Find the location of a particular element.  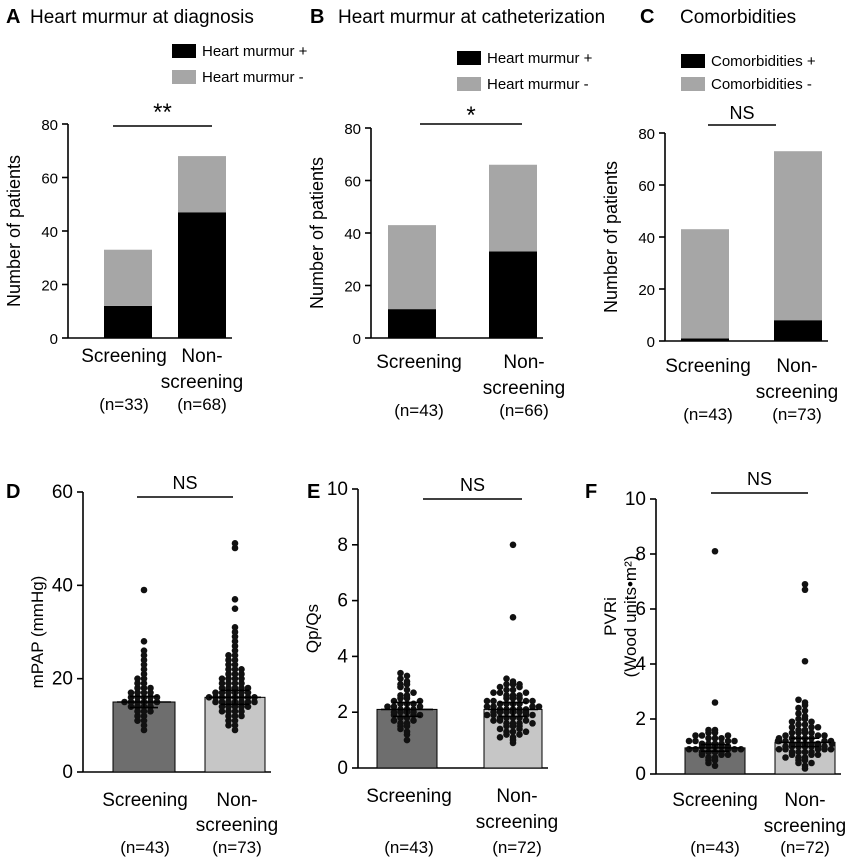

category-label: Non- is located at coordinates (796, 366).